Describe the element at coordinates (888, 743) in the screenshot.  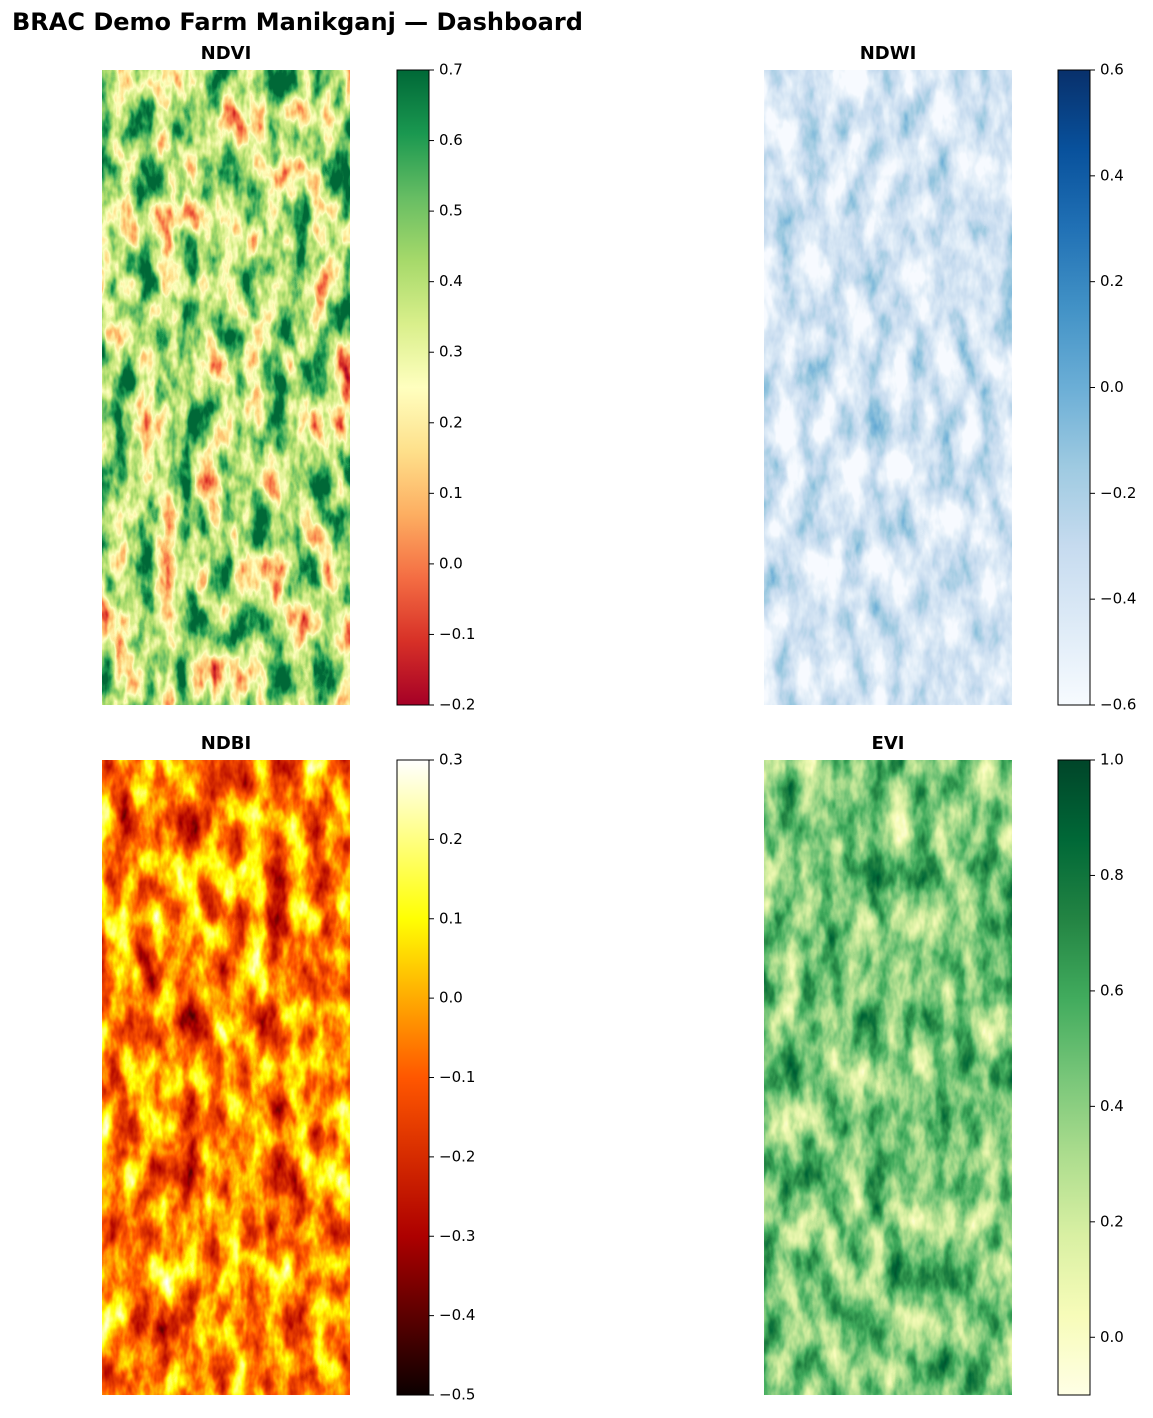
I see `panel-title: EVI` at that location.